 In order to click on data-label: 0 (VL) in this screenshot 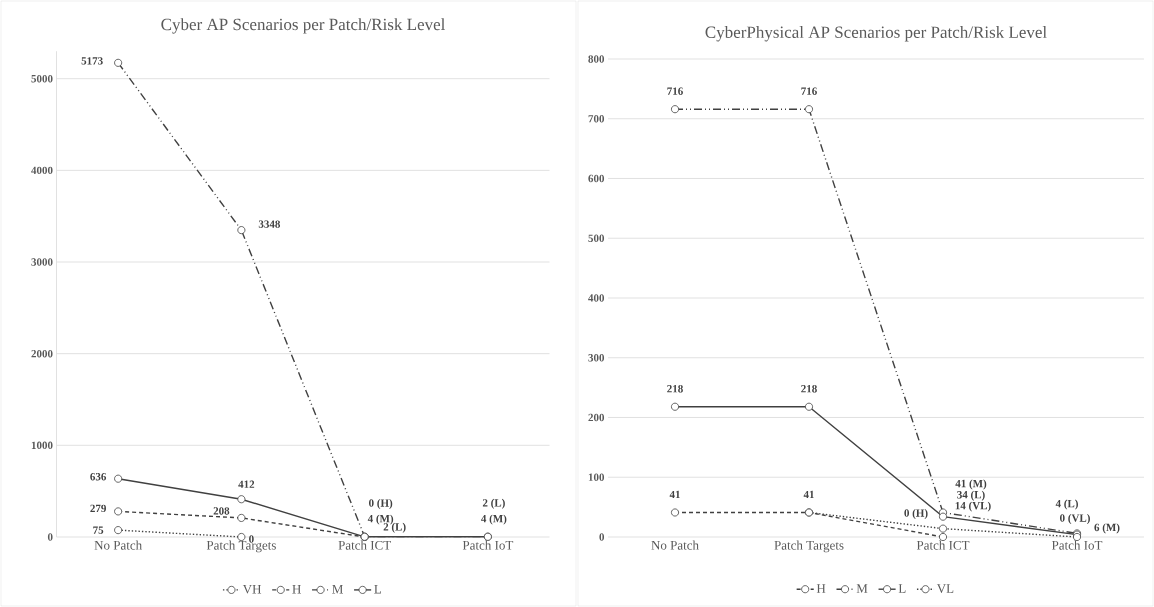, I will do `click(1075, 519)`.